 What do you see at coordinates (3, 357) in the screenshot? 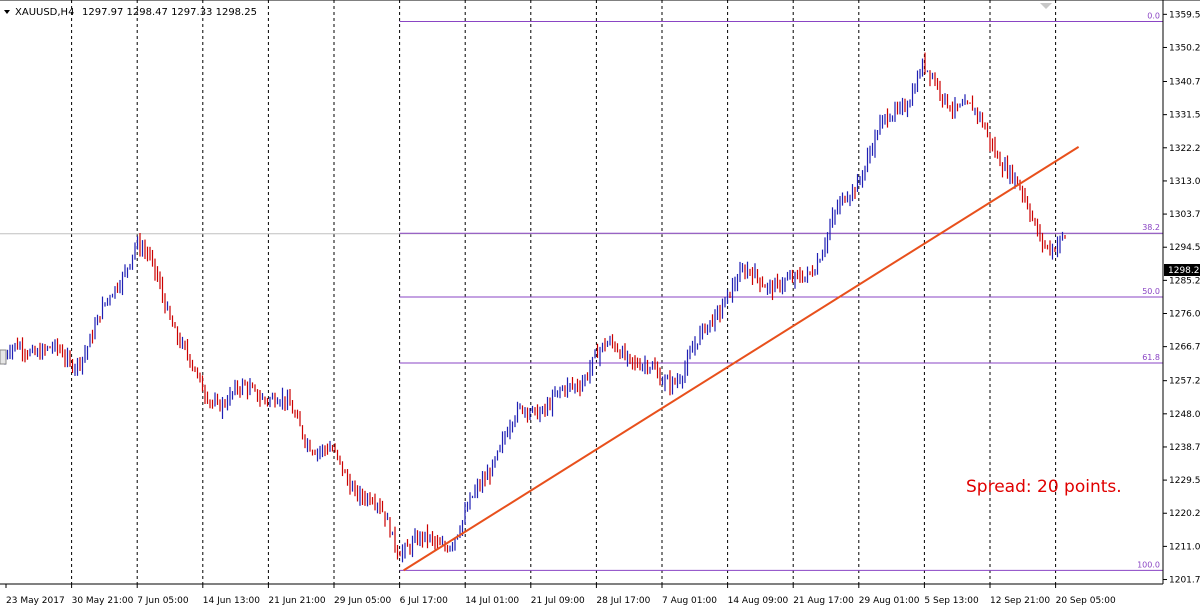
I see `left-scroll-handle` at bounding box center [3, 357].